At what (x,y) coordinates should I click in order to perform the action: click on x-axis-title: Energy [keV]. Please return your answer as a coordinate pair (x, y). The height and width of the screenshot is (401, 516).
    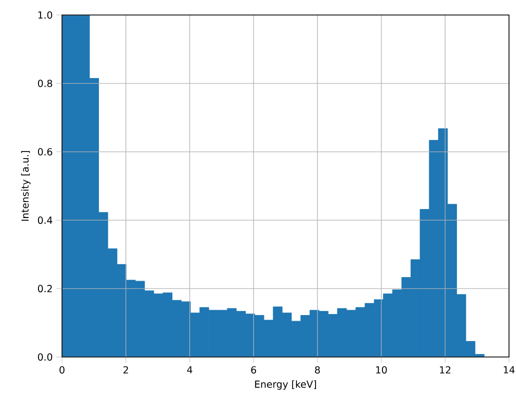
    Looking at the image, I should click on (285, 385).